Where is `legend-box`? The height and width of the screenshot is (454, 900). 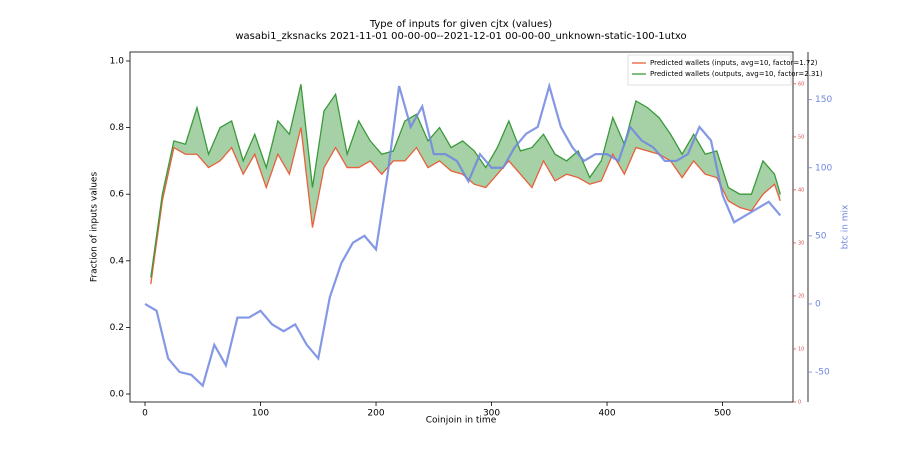
legend-box is located at coordinates (709, 70).